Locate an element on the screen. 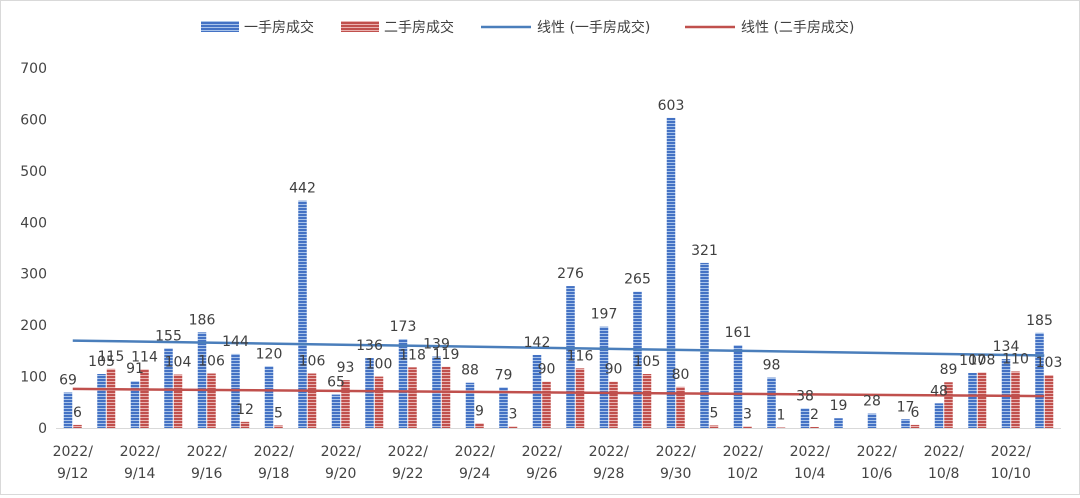  data-label: 144 is located at coordinates (235, 342).